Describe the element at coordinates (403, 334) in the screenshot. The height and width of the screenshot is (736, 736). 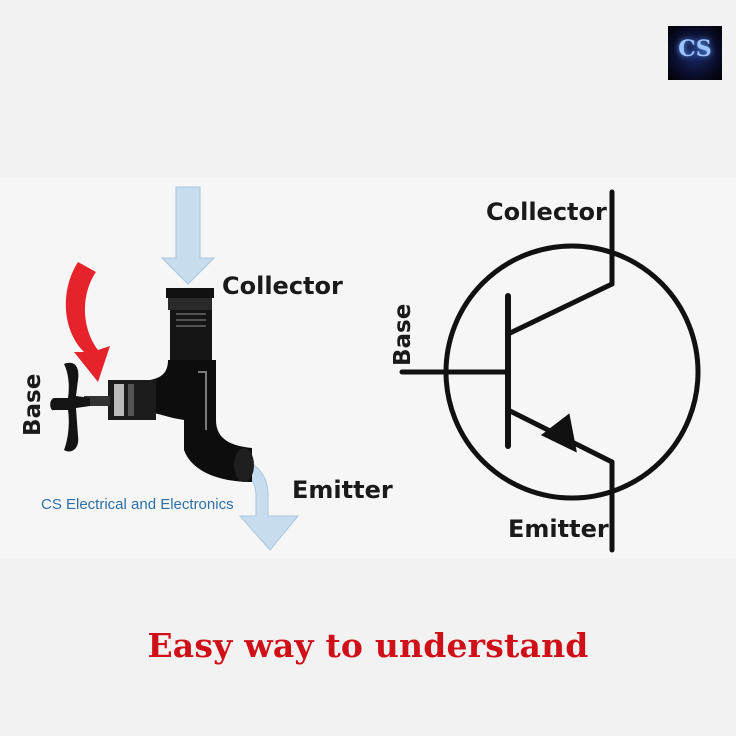
I see `transistor-base-label: Base` at that location.